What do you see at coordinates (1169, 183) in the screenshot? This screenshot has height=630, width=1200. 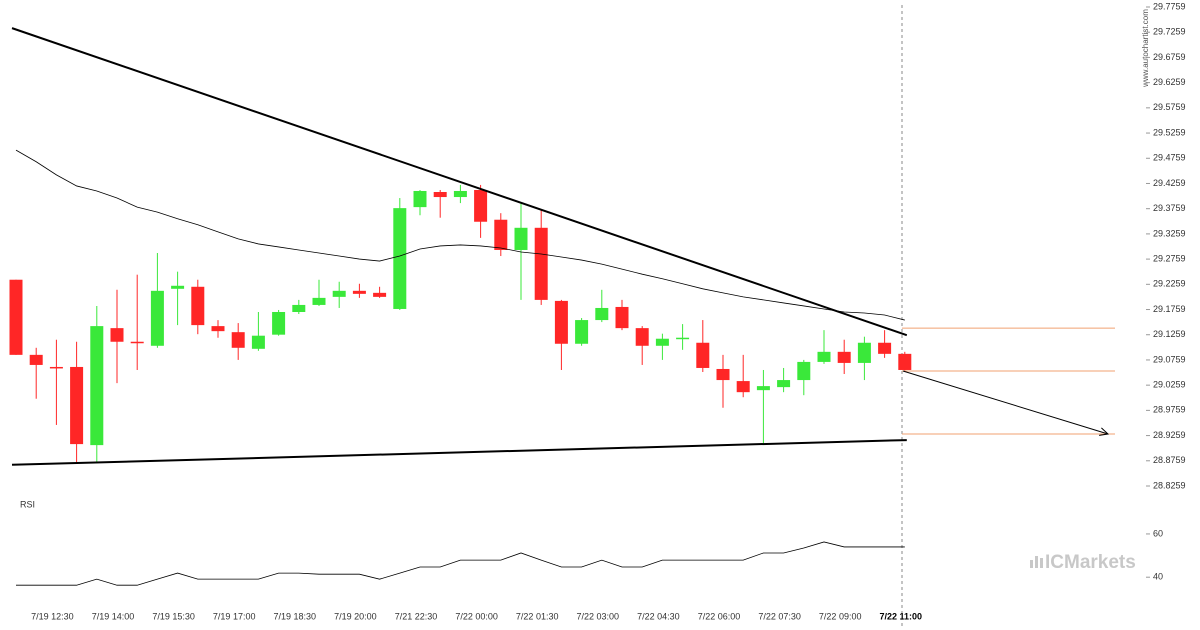 I see `y-tick-label: 29.4259` at bounding box center [1169, 183].